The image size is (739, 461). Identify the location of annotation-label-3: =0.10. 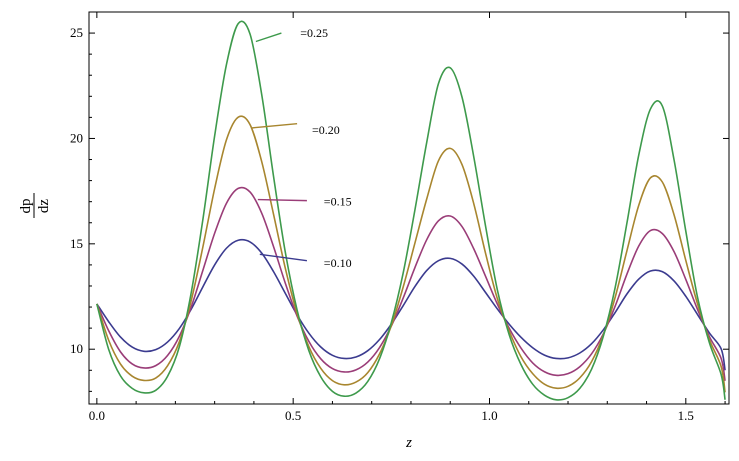
(338, 263).